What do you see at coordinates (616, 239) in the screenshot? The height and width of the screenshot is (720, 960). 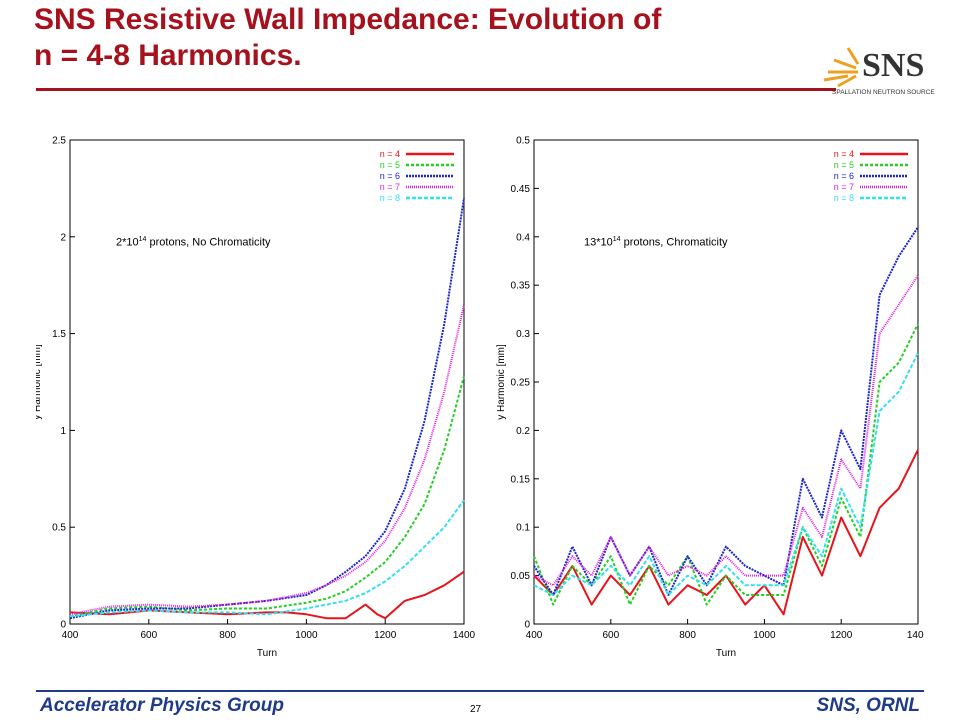 I see `chart-right-annotation-exponent: 14` at bounding box center [616, 239].